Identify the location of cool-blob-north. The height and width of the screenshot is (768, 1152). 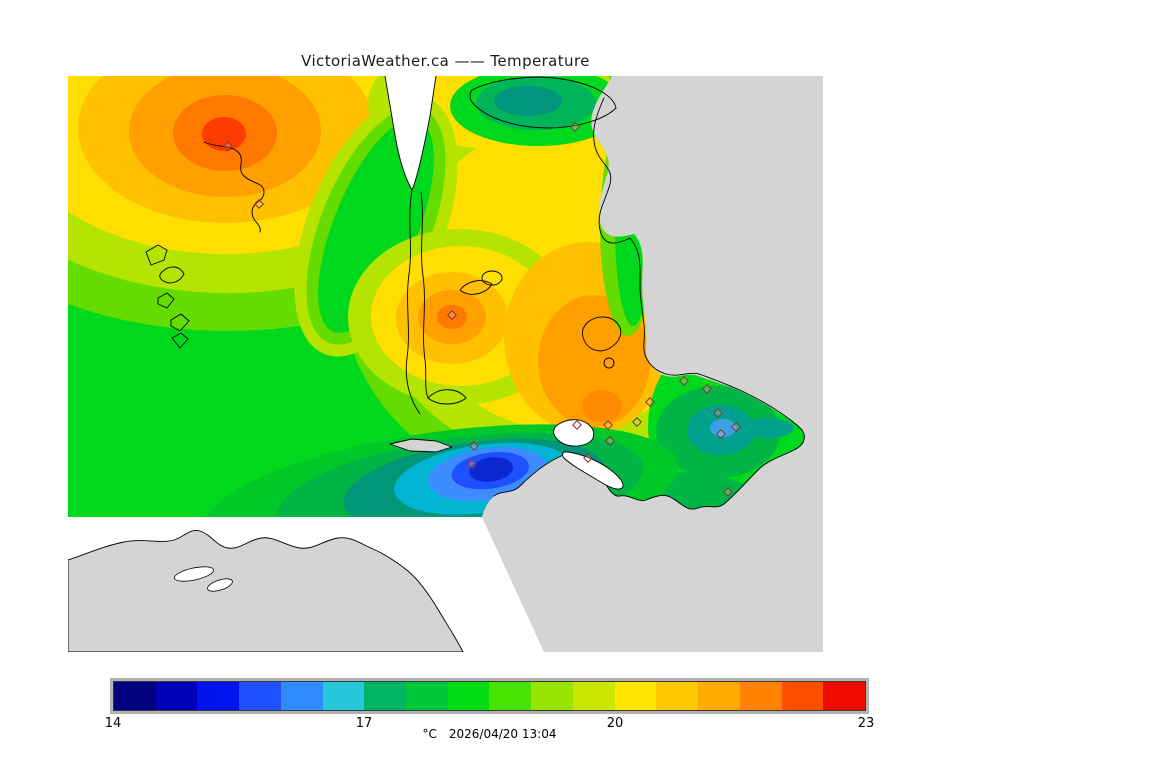
(538, 111).